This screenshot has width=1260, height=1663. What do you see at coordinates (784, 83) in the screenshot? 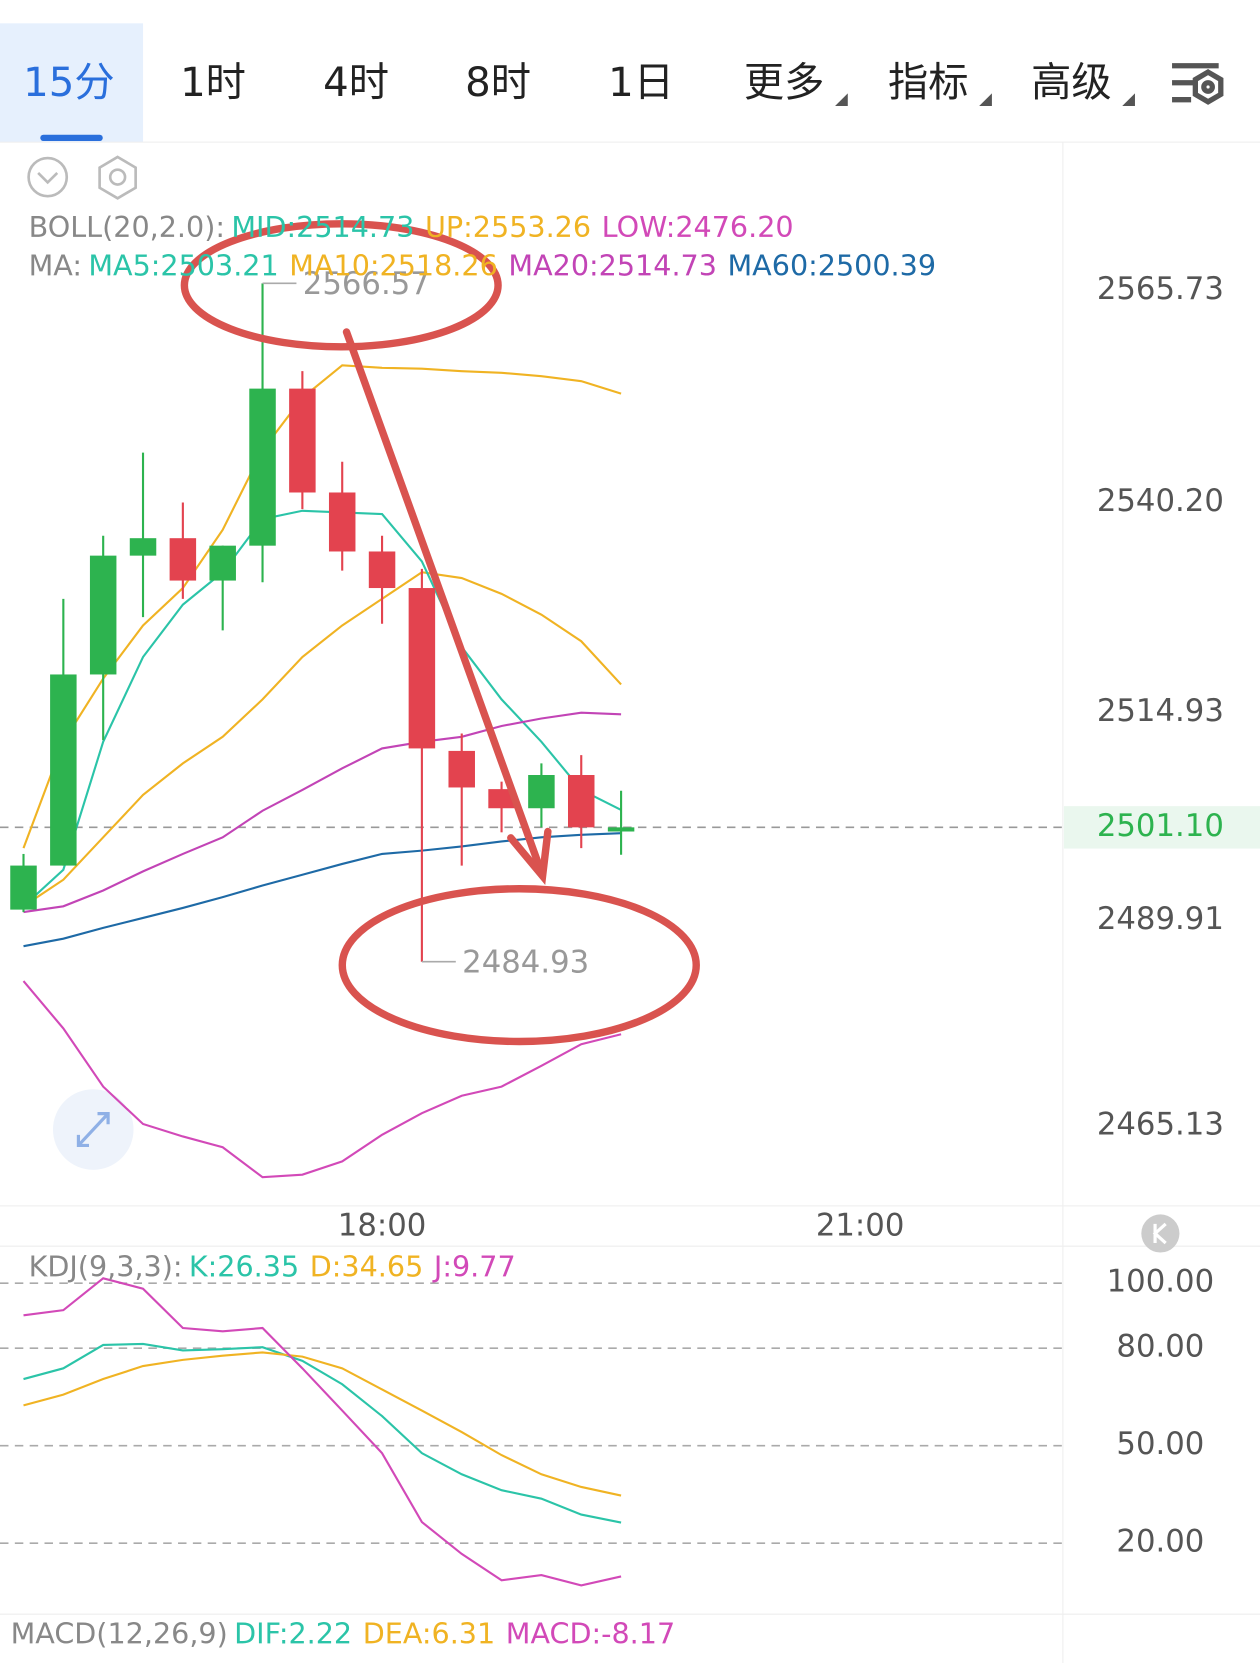
I see `tab: 更多` at bounding box center [784, 83].